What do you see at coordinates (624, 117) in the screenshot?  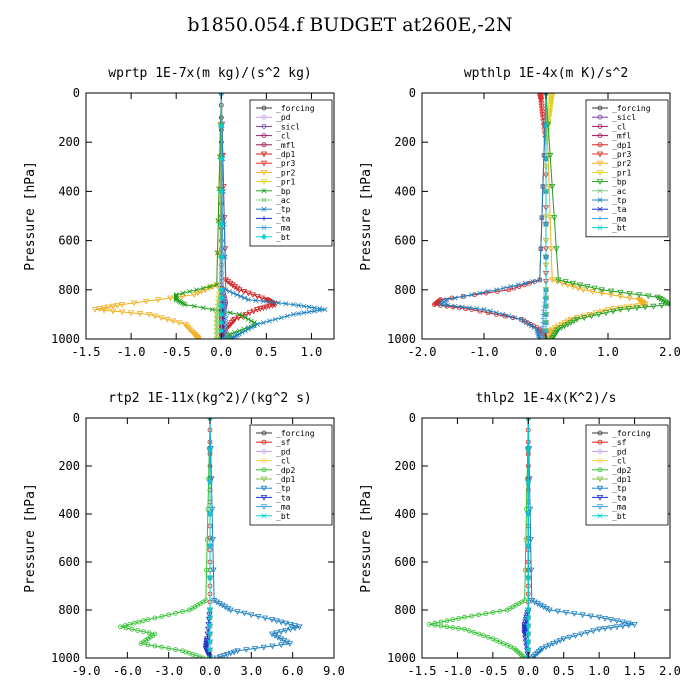 I see `legend-label: _sicl` at bounding box center [624, 117].